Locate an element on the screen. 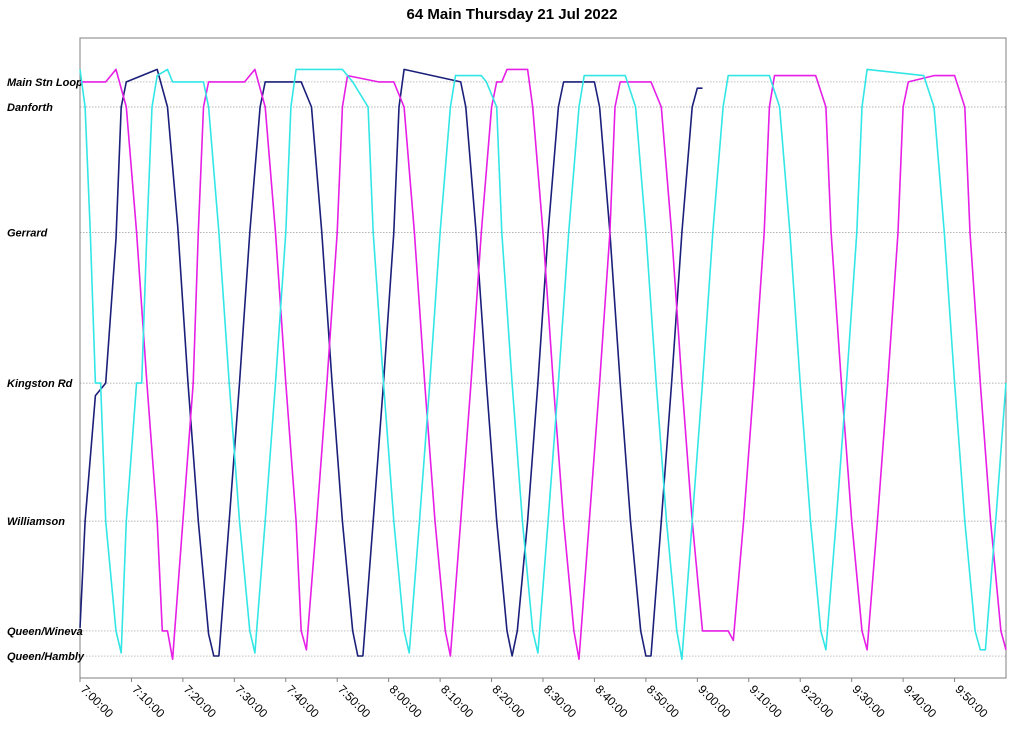 The width and height of the screenshot is (1024, 746). x-tick-label-5: 7:50:00 is located at coordinates (354, 701).